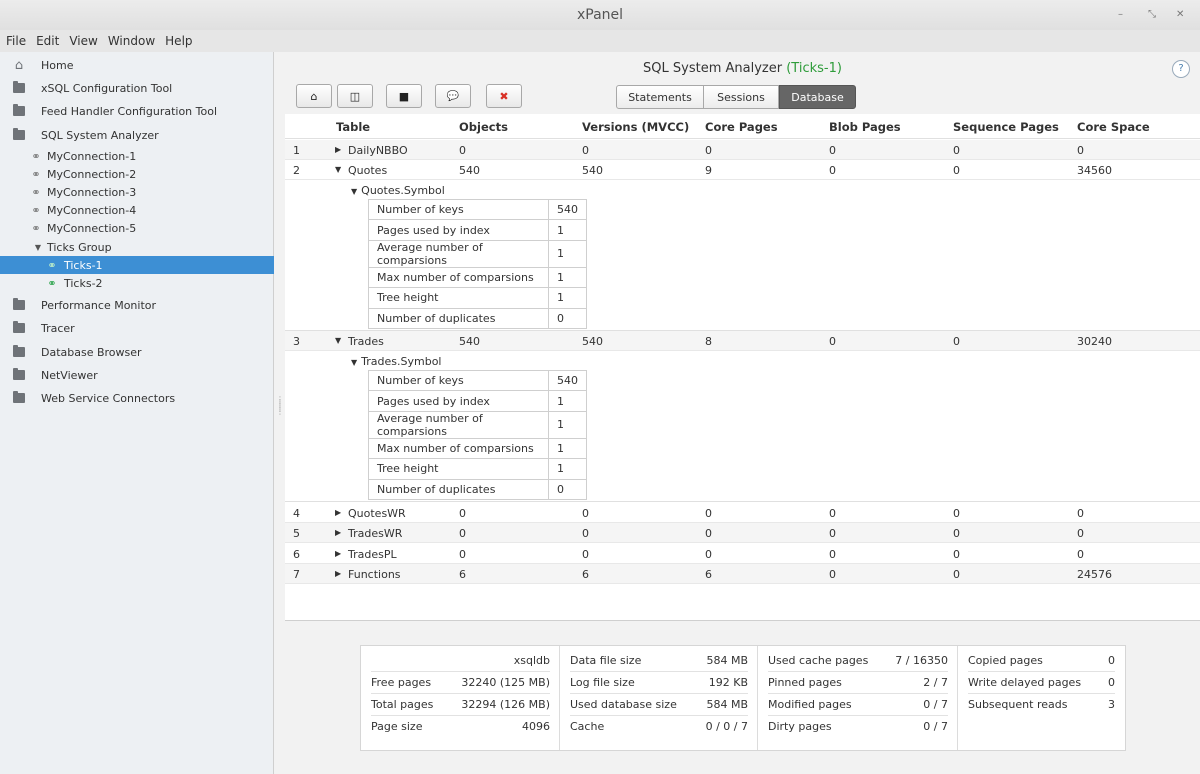 This screenshot has width=1200, height=774. I want to click on table-row: 7 ▶ Functions 6 6 6 0 0 24576, so click(742, 574).